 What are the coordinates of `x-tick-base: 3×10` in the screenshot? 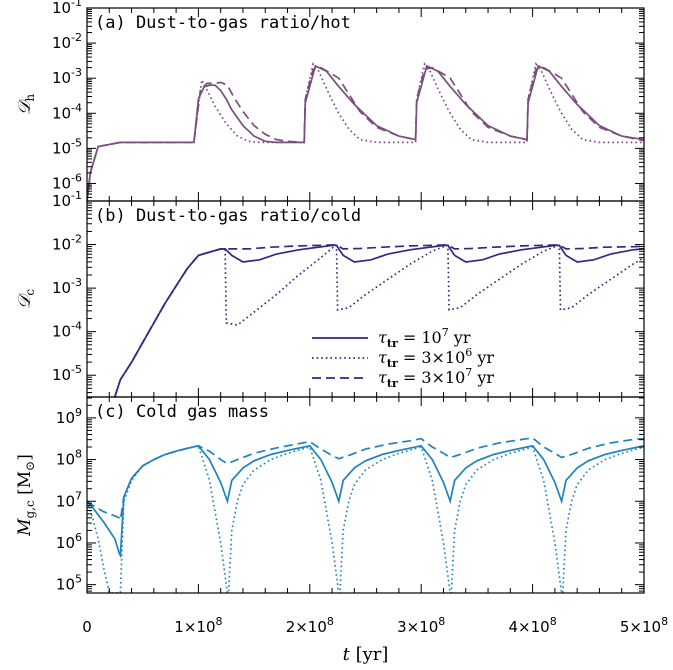 It's located at (417, 627).